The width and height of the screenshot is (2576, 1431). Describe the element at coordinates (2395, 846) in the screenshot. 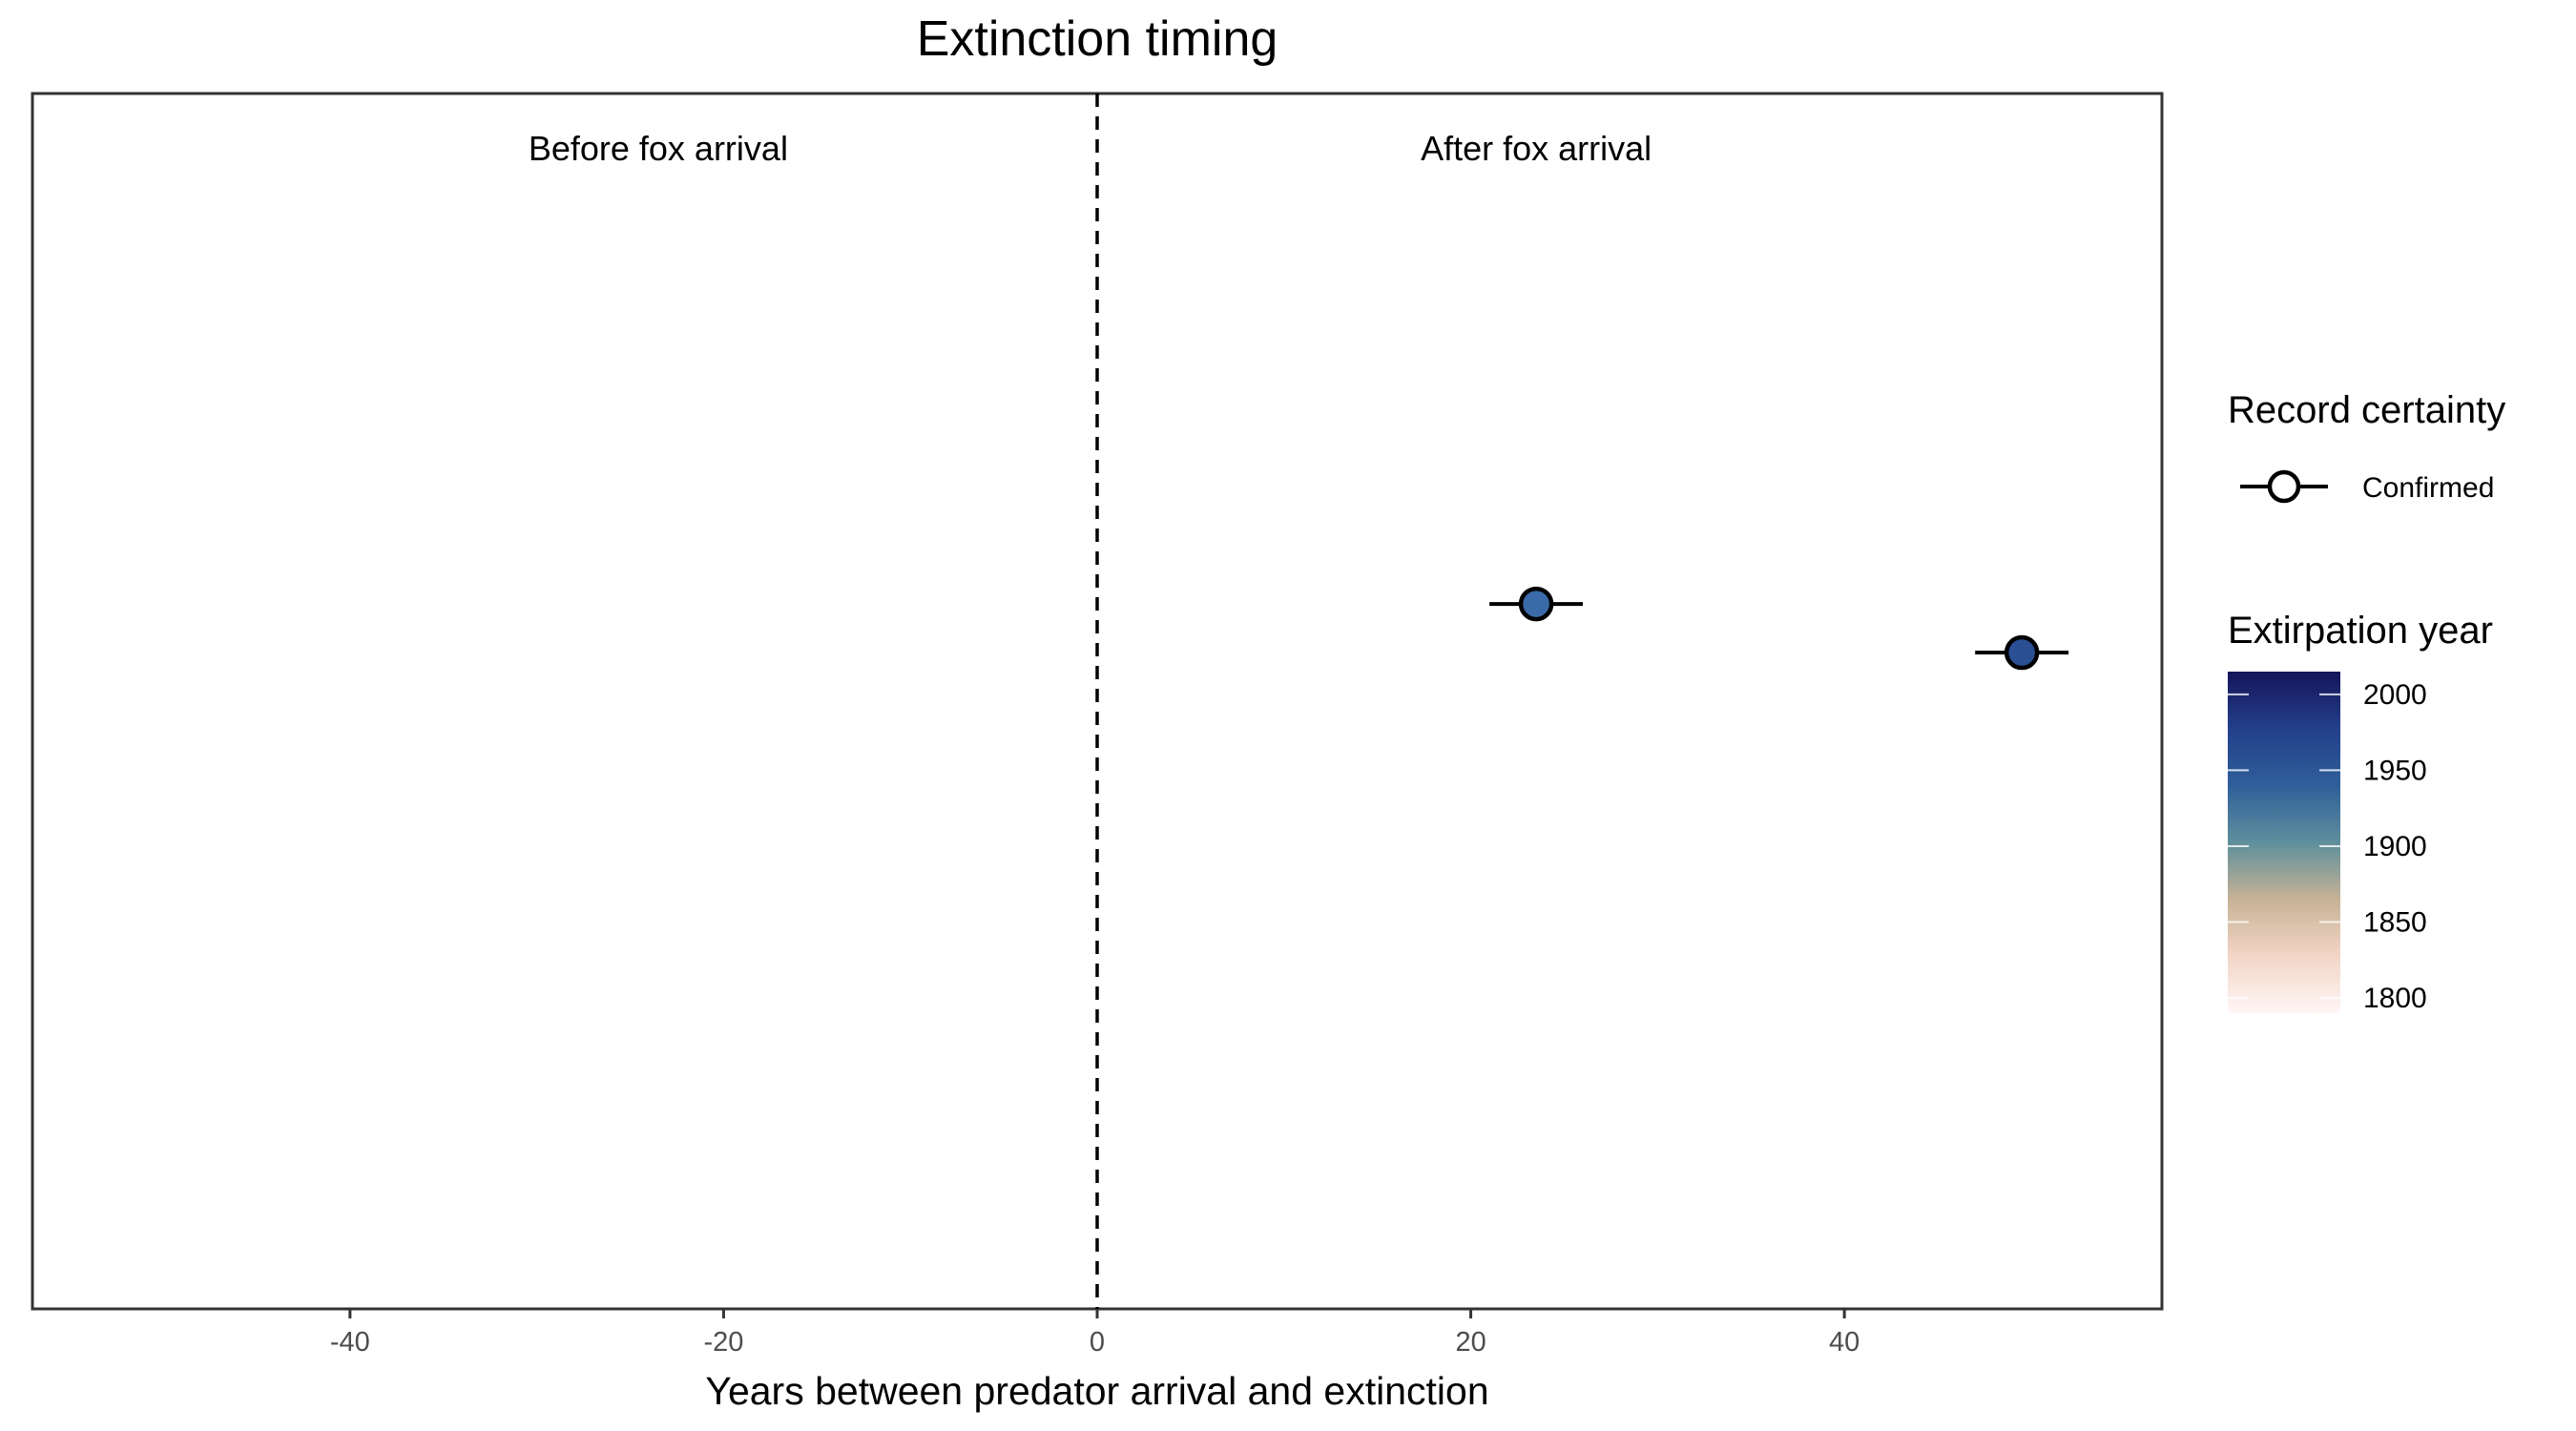

I see `colorbar-tick-label: 1900` at that location.